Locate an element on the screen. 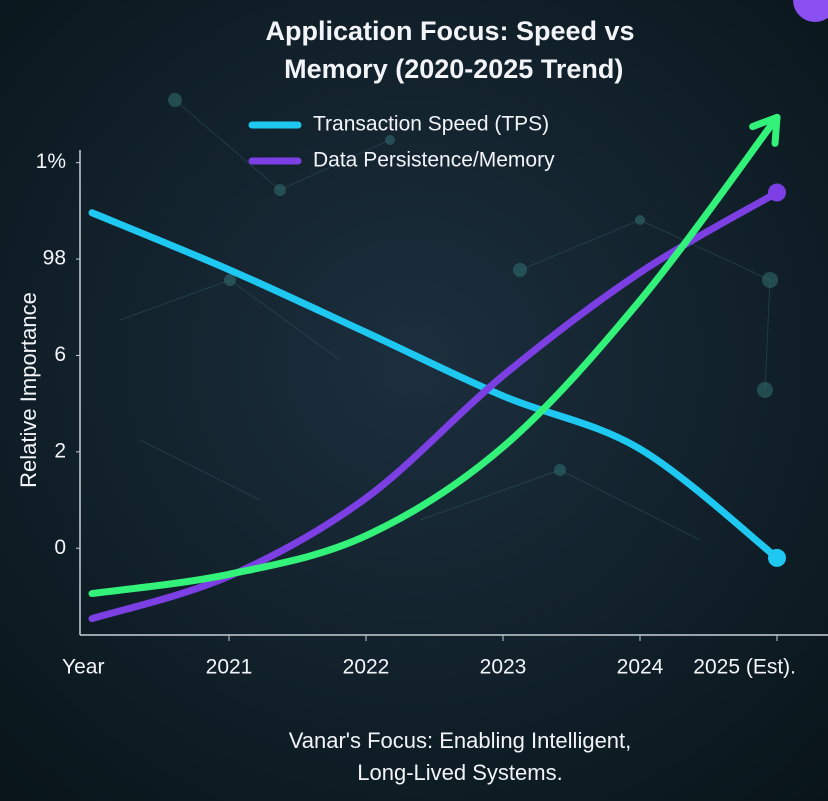  x-axis-label: Year is located at coordinates (83, 667).